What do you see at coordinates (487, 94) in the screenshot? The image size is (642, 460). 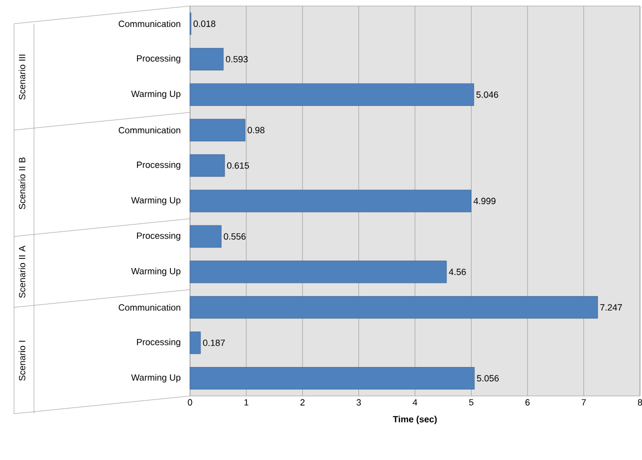 I see `data-label: 5.046` at bounding box center [487, 94].